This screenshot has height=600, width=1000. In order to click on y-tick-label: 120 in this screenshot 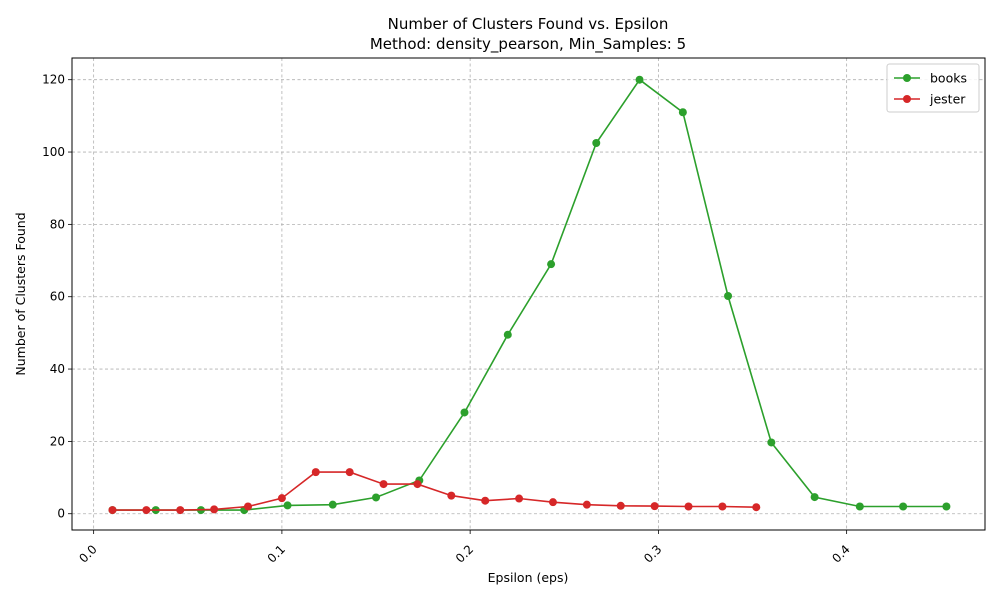, I will do `click(53, 80)`.